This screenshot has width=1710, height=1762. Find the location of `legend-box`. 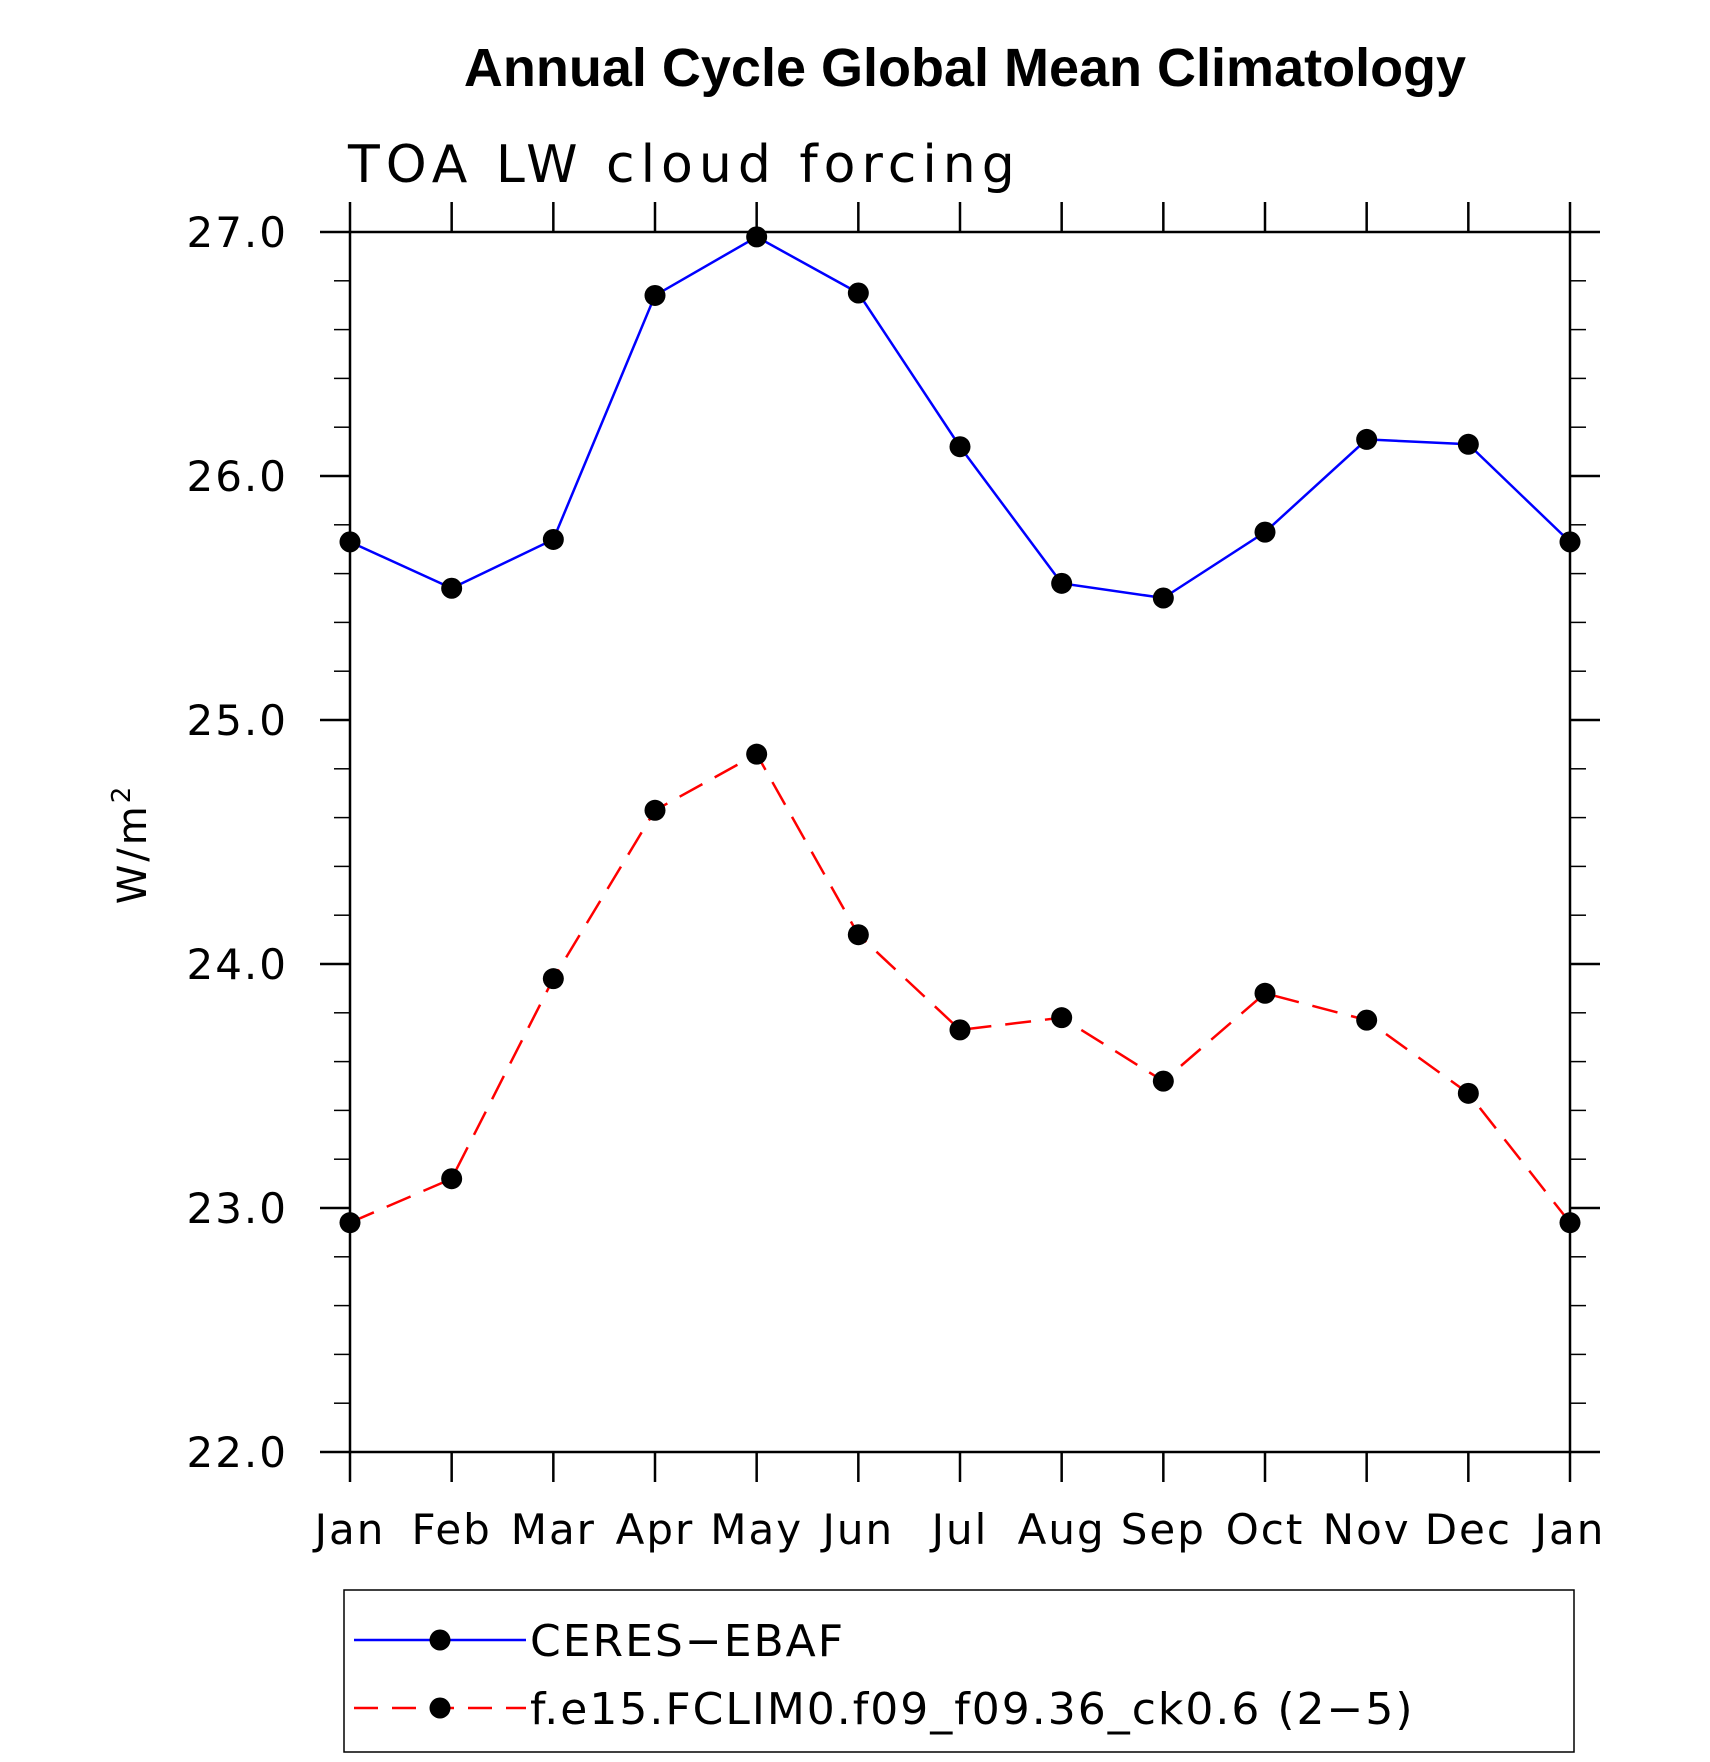

legend-box is located at coordinates (959, 1671).